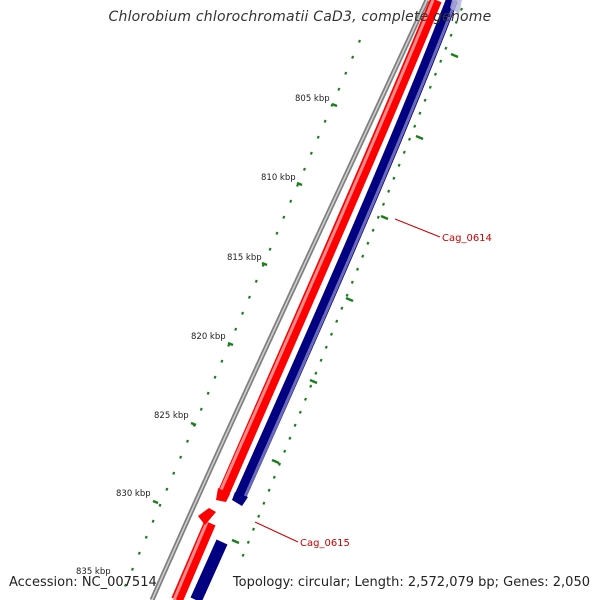  What do you see at coordinates (244, 258) in the screenshot?
I see `scale-label-815: 815 kbp` at bounding box center [244, 258].